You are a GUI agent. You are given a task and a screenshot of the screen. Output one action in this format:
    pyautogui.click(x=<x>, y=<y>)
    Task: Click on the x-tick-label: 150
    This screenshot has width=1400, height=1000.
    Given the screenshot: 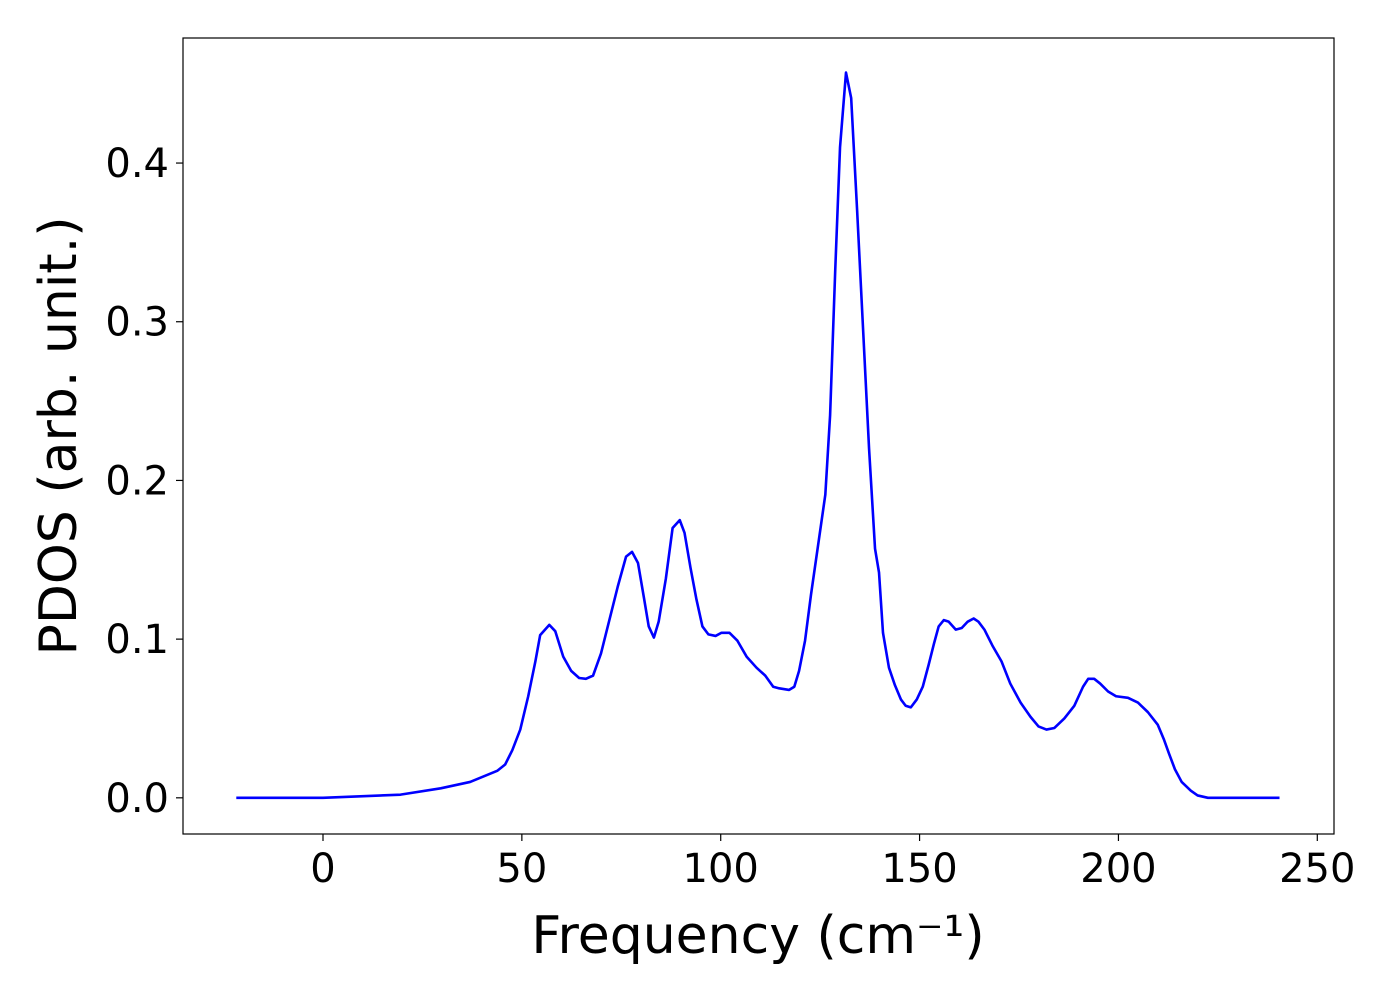 What is the action you would take?
    pyautogui.click(x=919, y=869)
    